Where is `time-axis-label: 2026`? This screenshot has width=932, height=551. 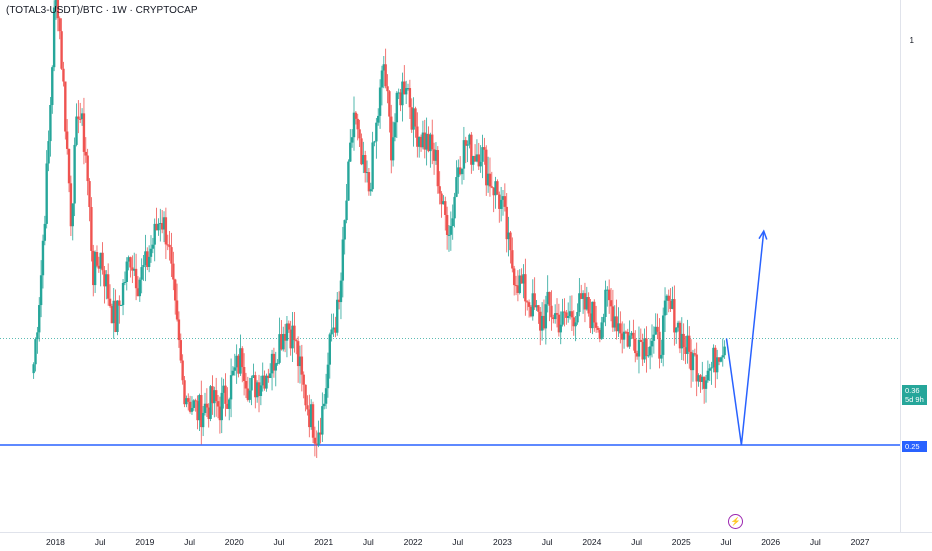
time-axis-label: 2026 is located at coordinates (771, 542).